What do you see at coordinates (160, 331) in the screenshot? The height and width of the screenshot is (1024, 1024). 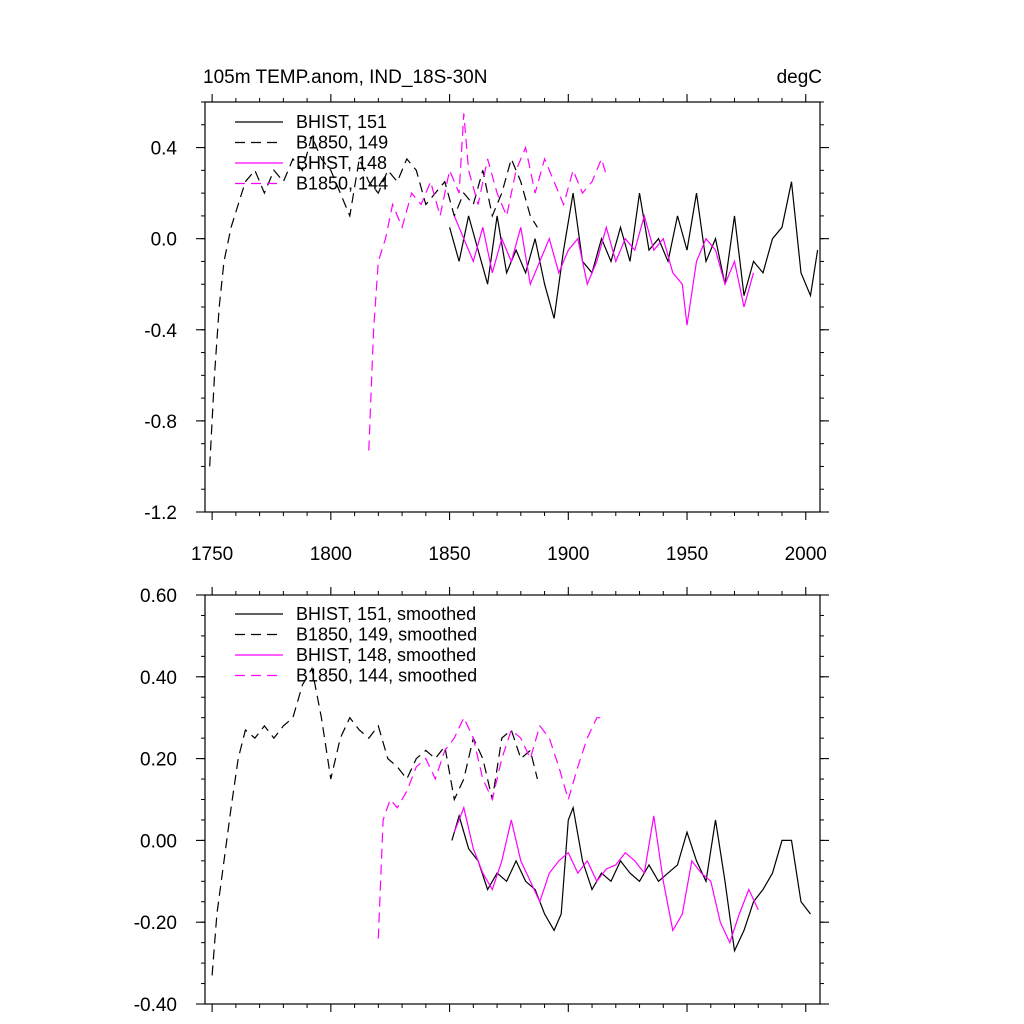 I see `top-y-tick-label: -0.4` at bounding box center [160, 331].